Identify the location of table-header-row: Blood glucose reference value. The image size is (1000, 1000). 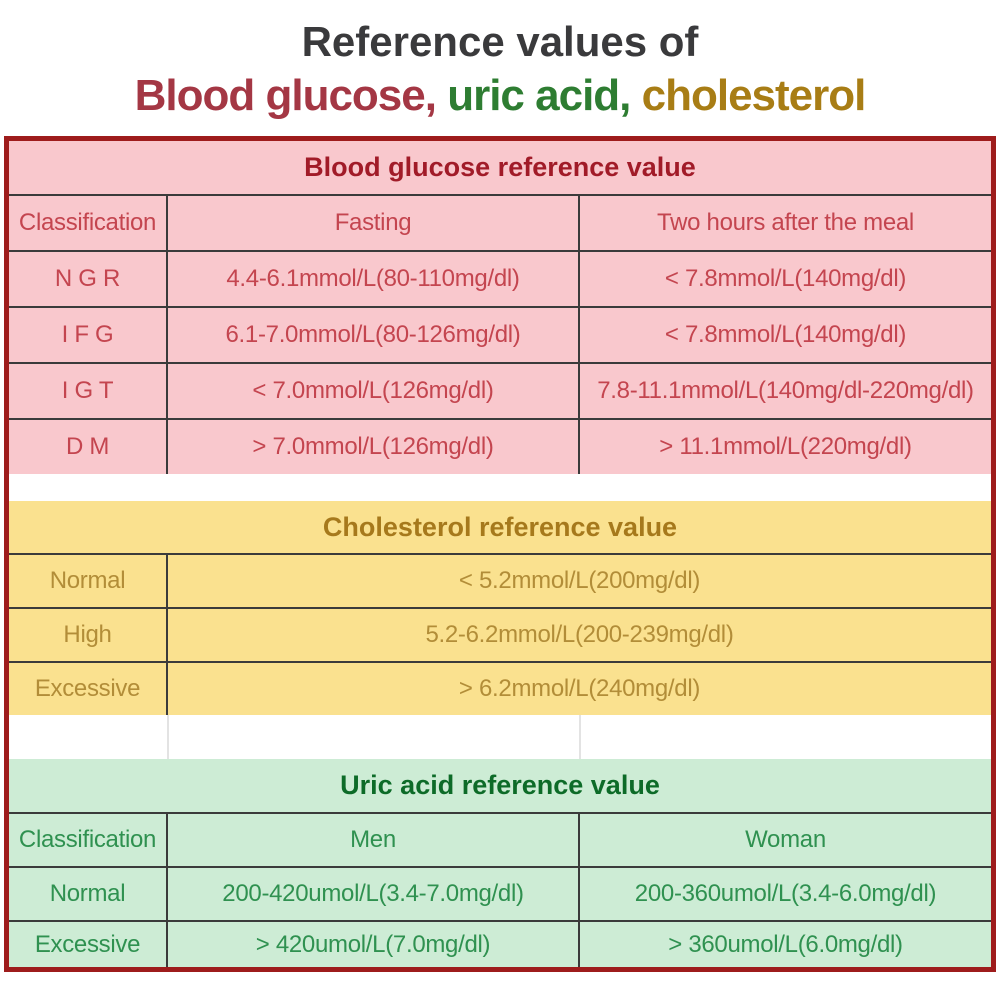
(500, 168).